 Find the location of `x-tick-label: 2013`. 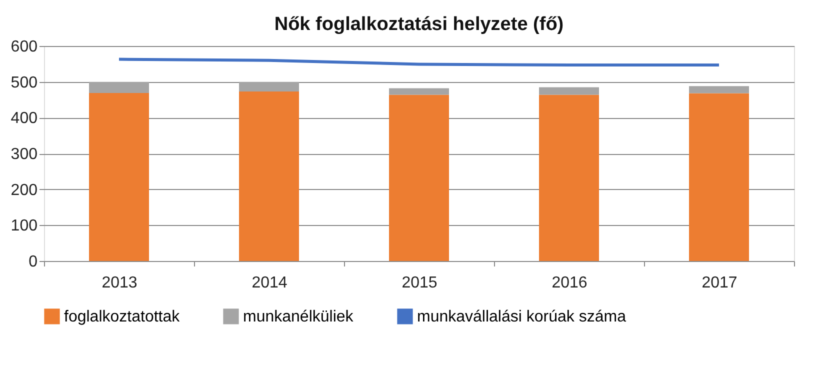

x-tick-label: 2013 is located at coordinates (120, 283).